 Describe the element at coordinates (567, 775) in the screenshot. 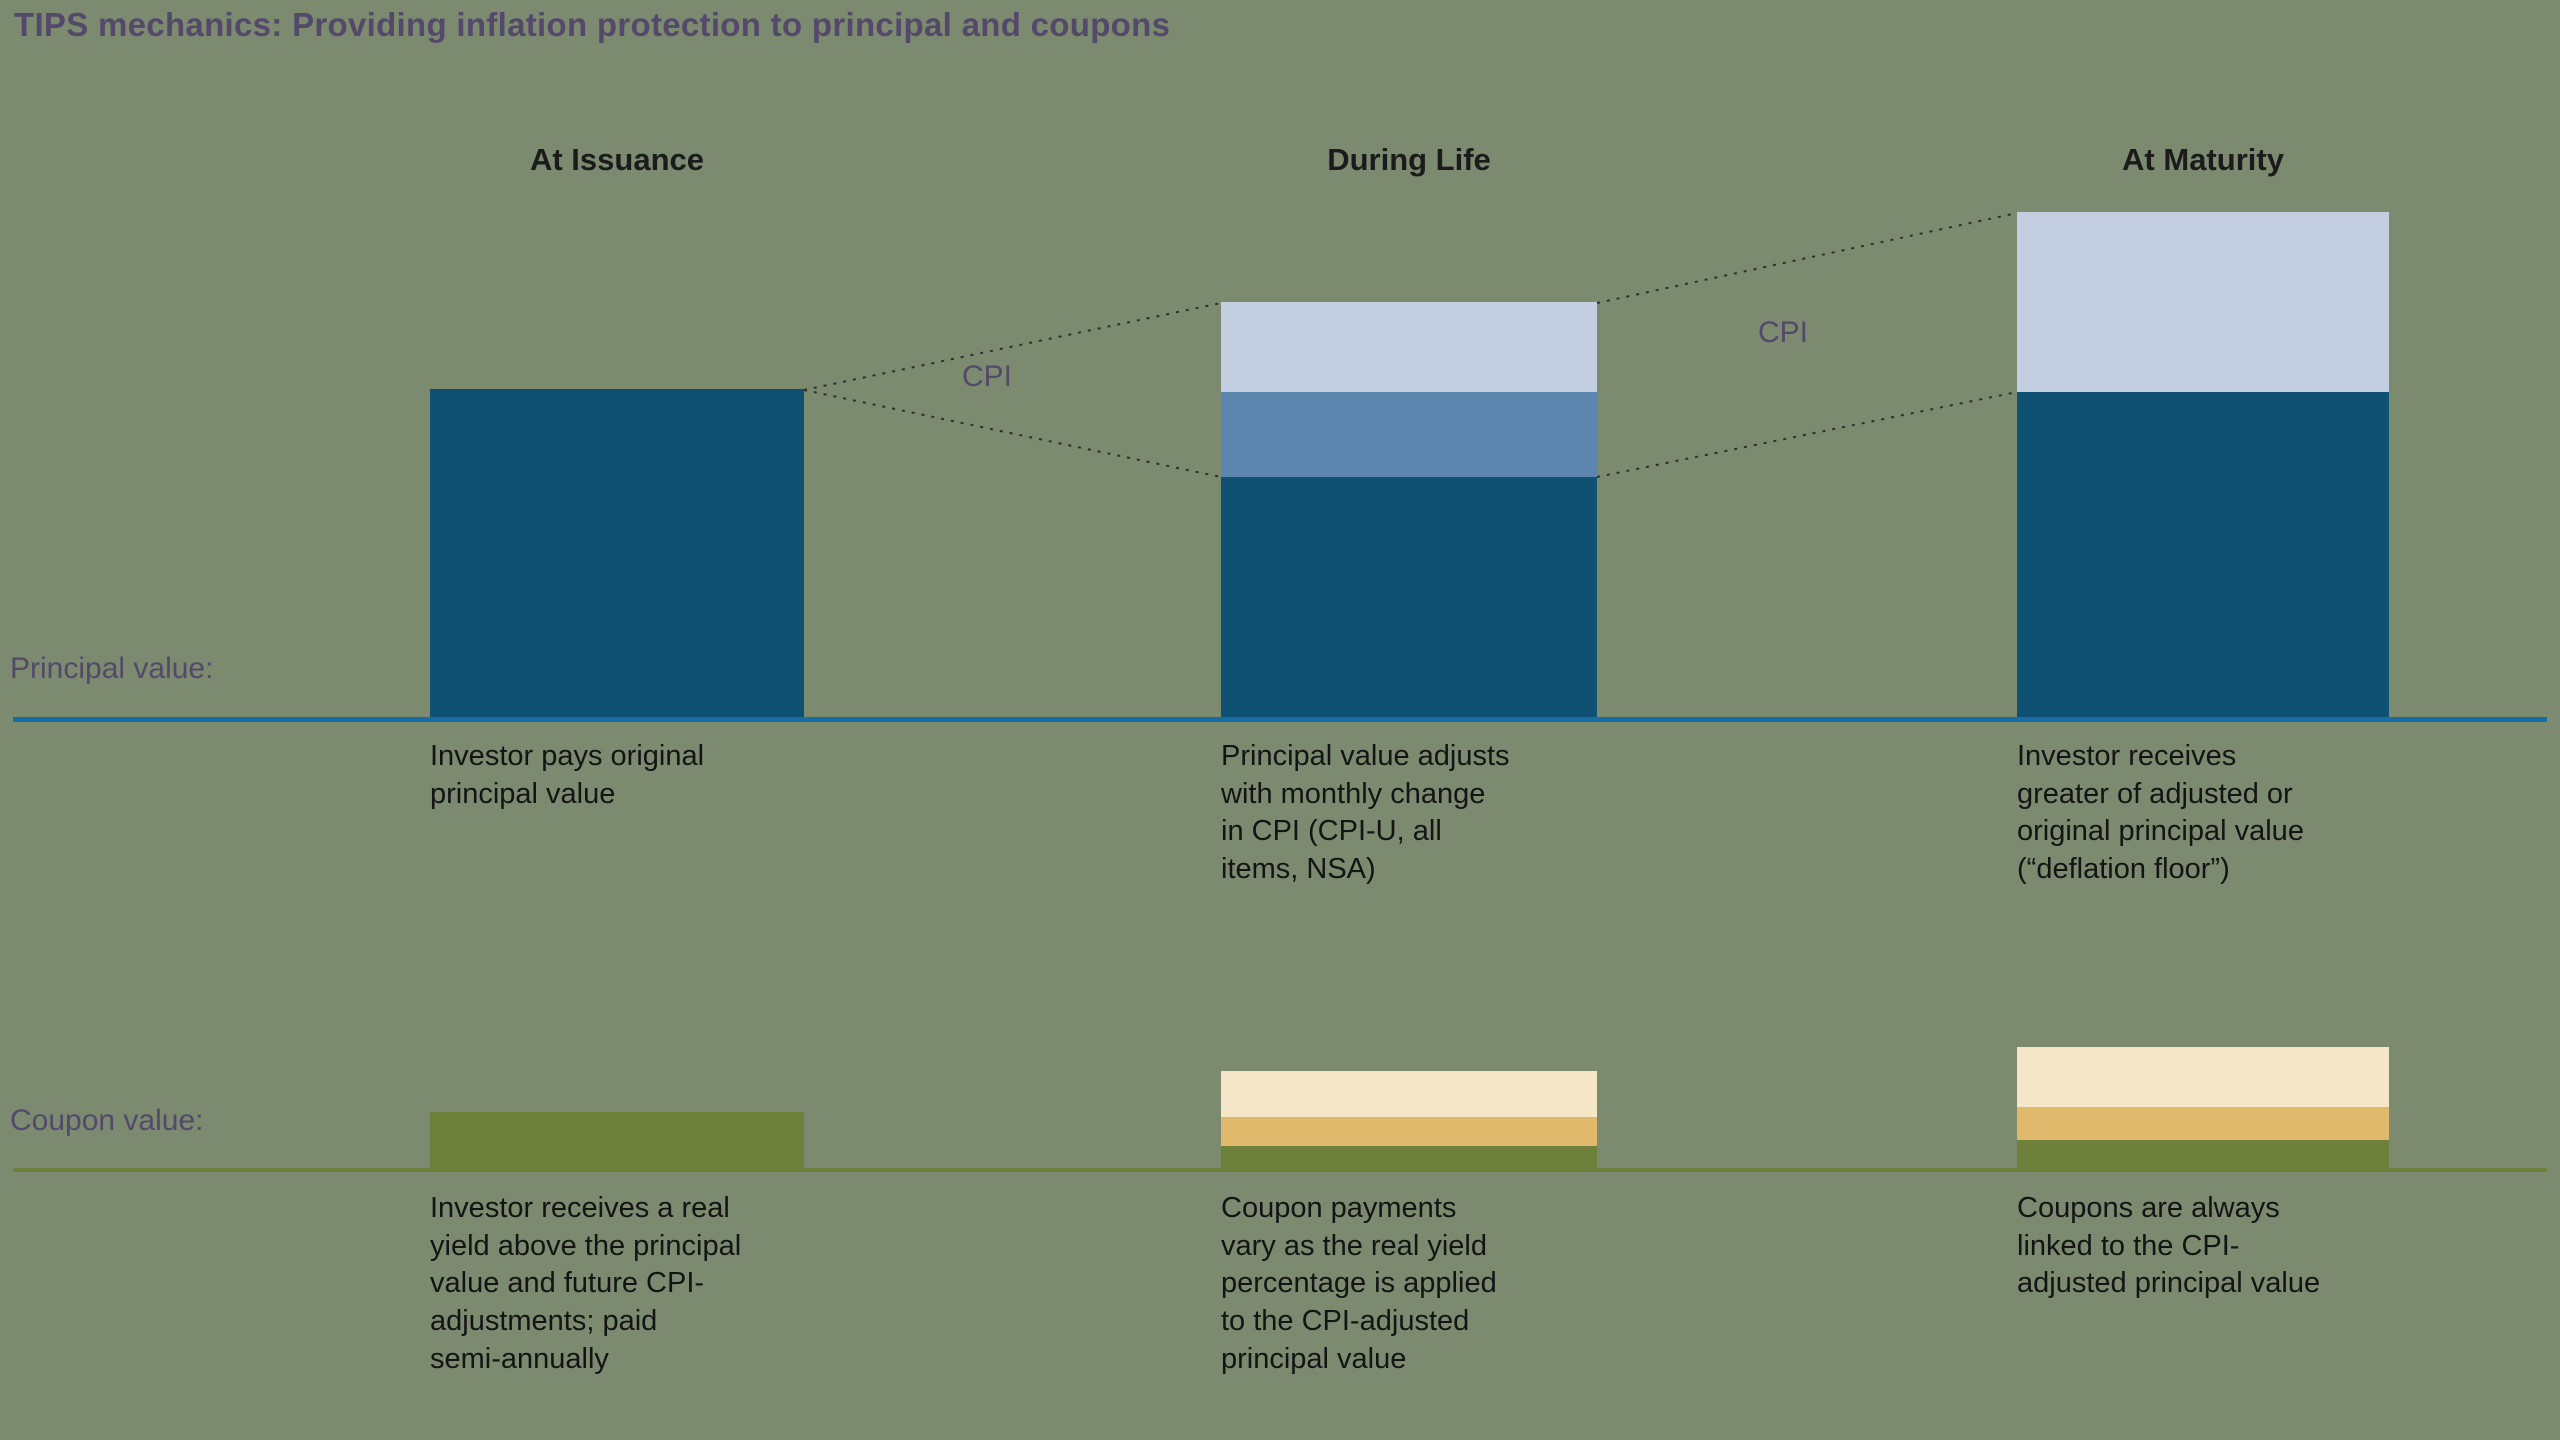

I see `principal-desc-issuance: Investor pays original principal value` at that location.